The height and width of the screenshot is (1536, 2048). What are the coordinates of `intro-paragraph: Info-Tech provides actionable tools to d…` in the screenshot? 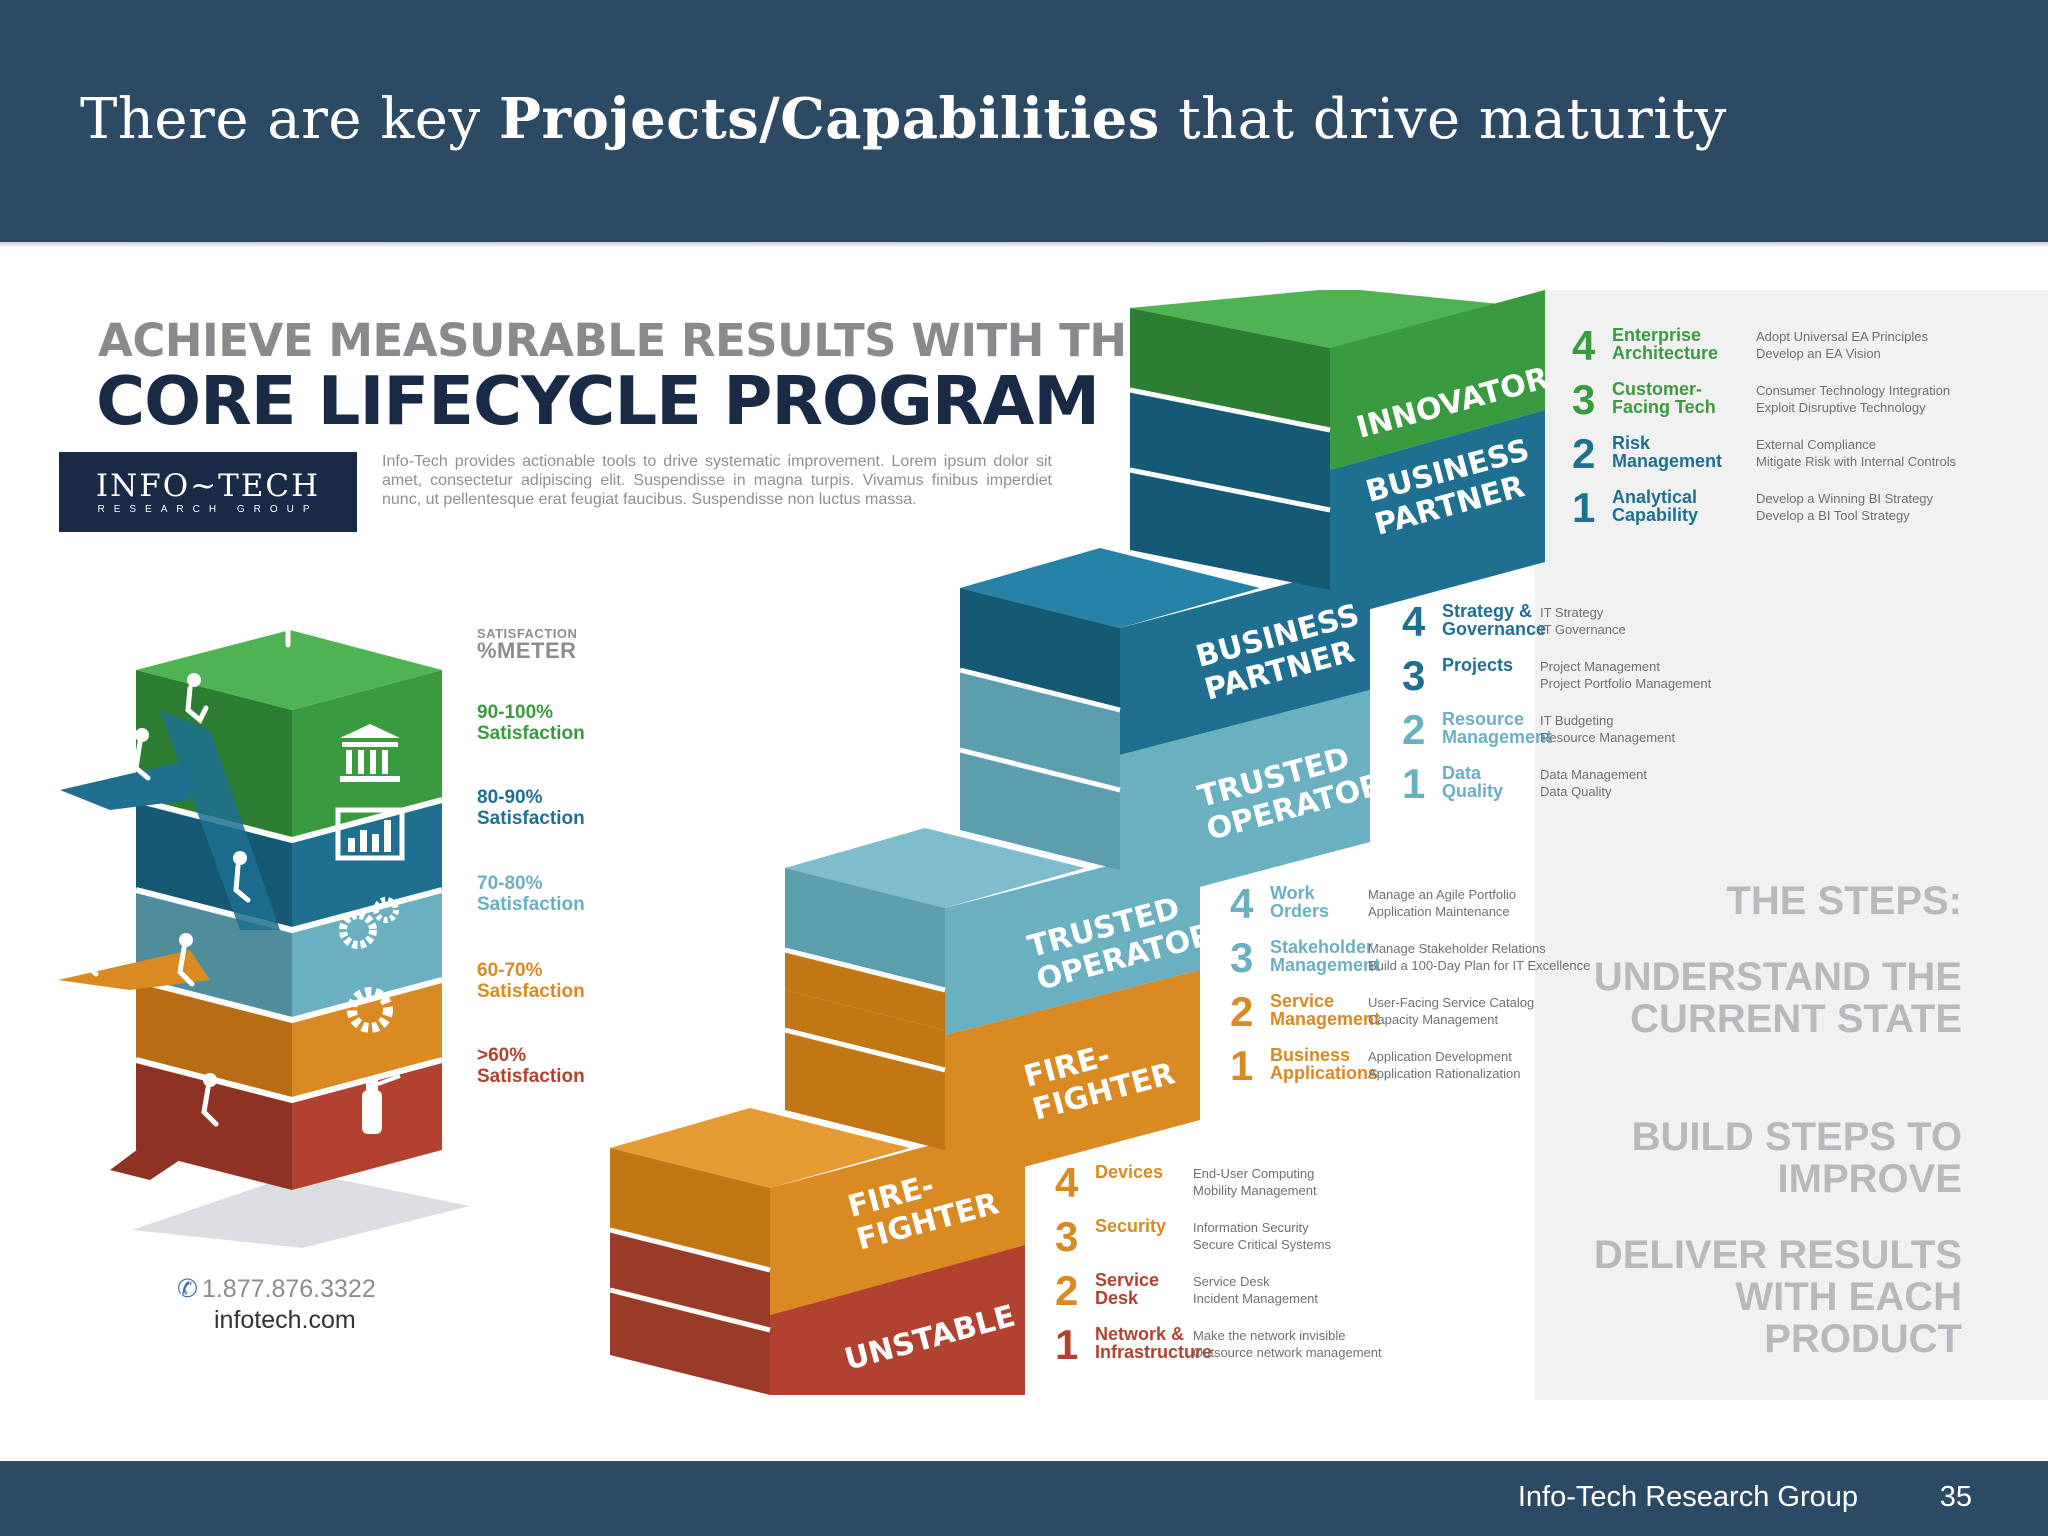 It's located at (717, 480).